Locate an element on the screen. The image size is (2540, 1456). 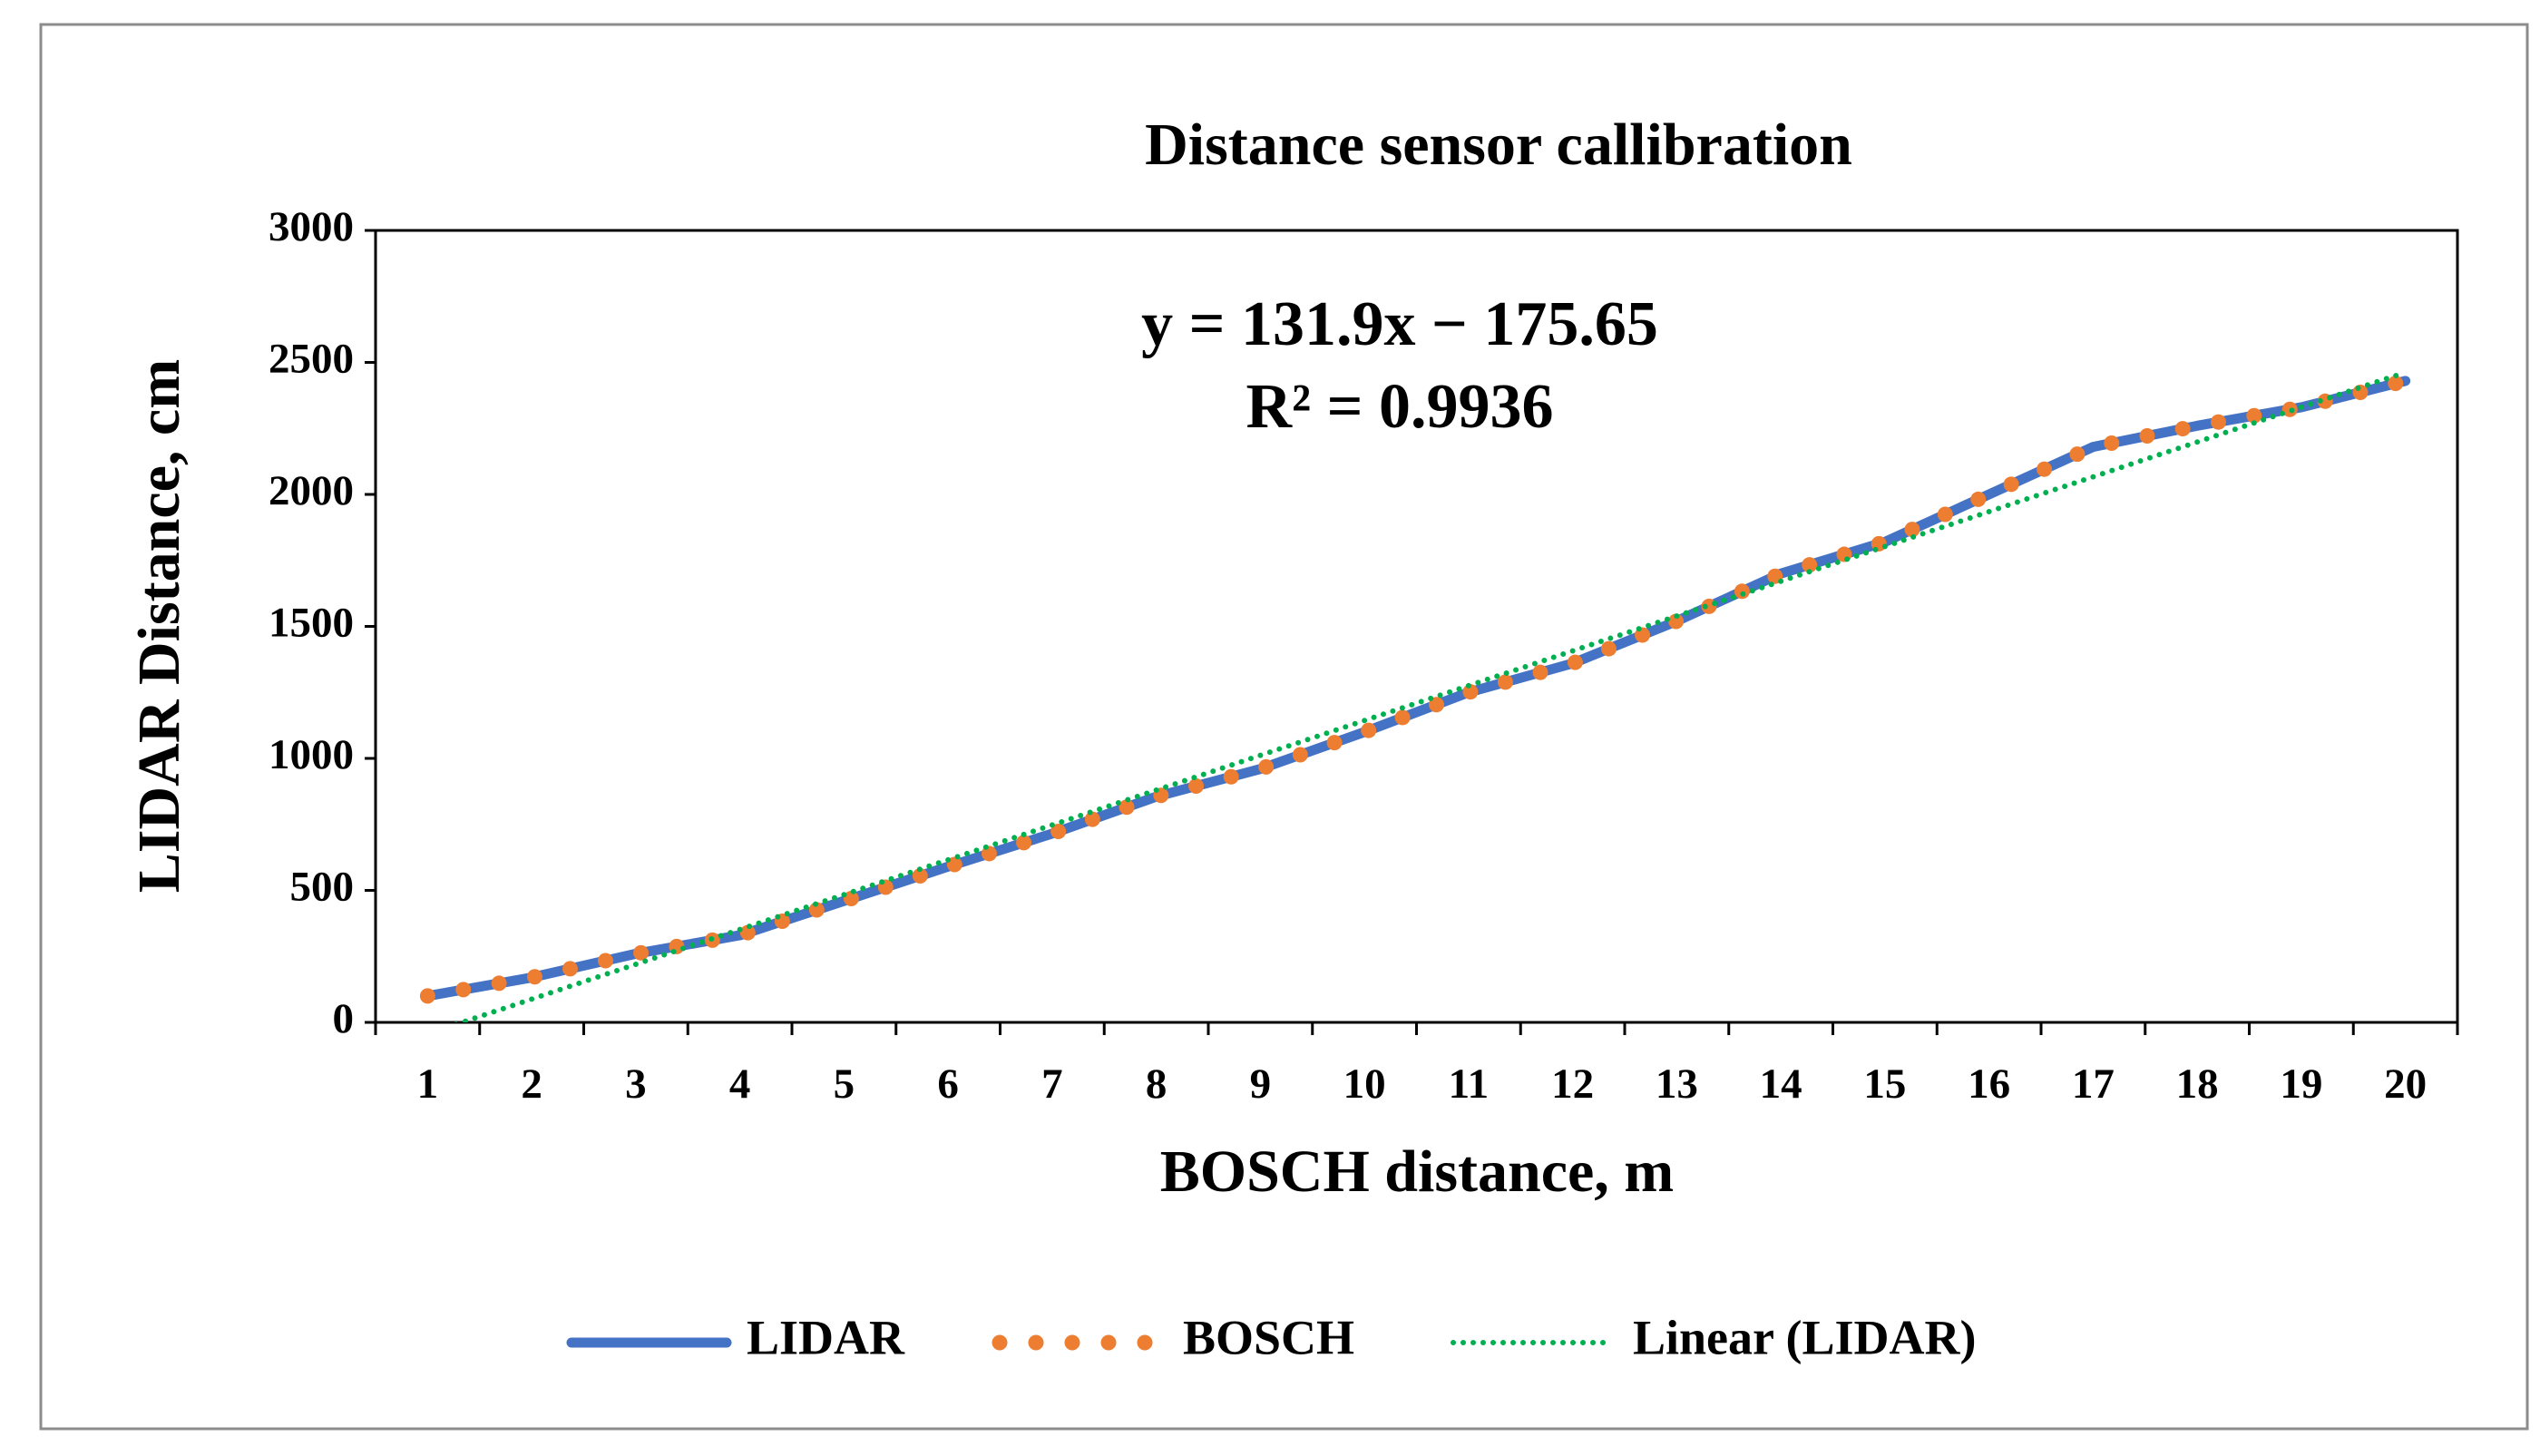
y-tick-label: 0 is located at coordinates (344, 1019).